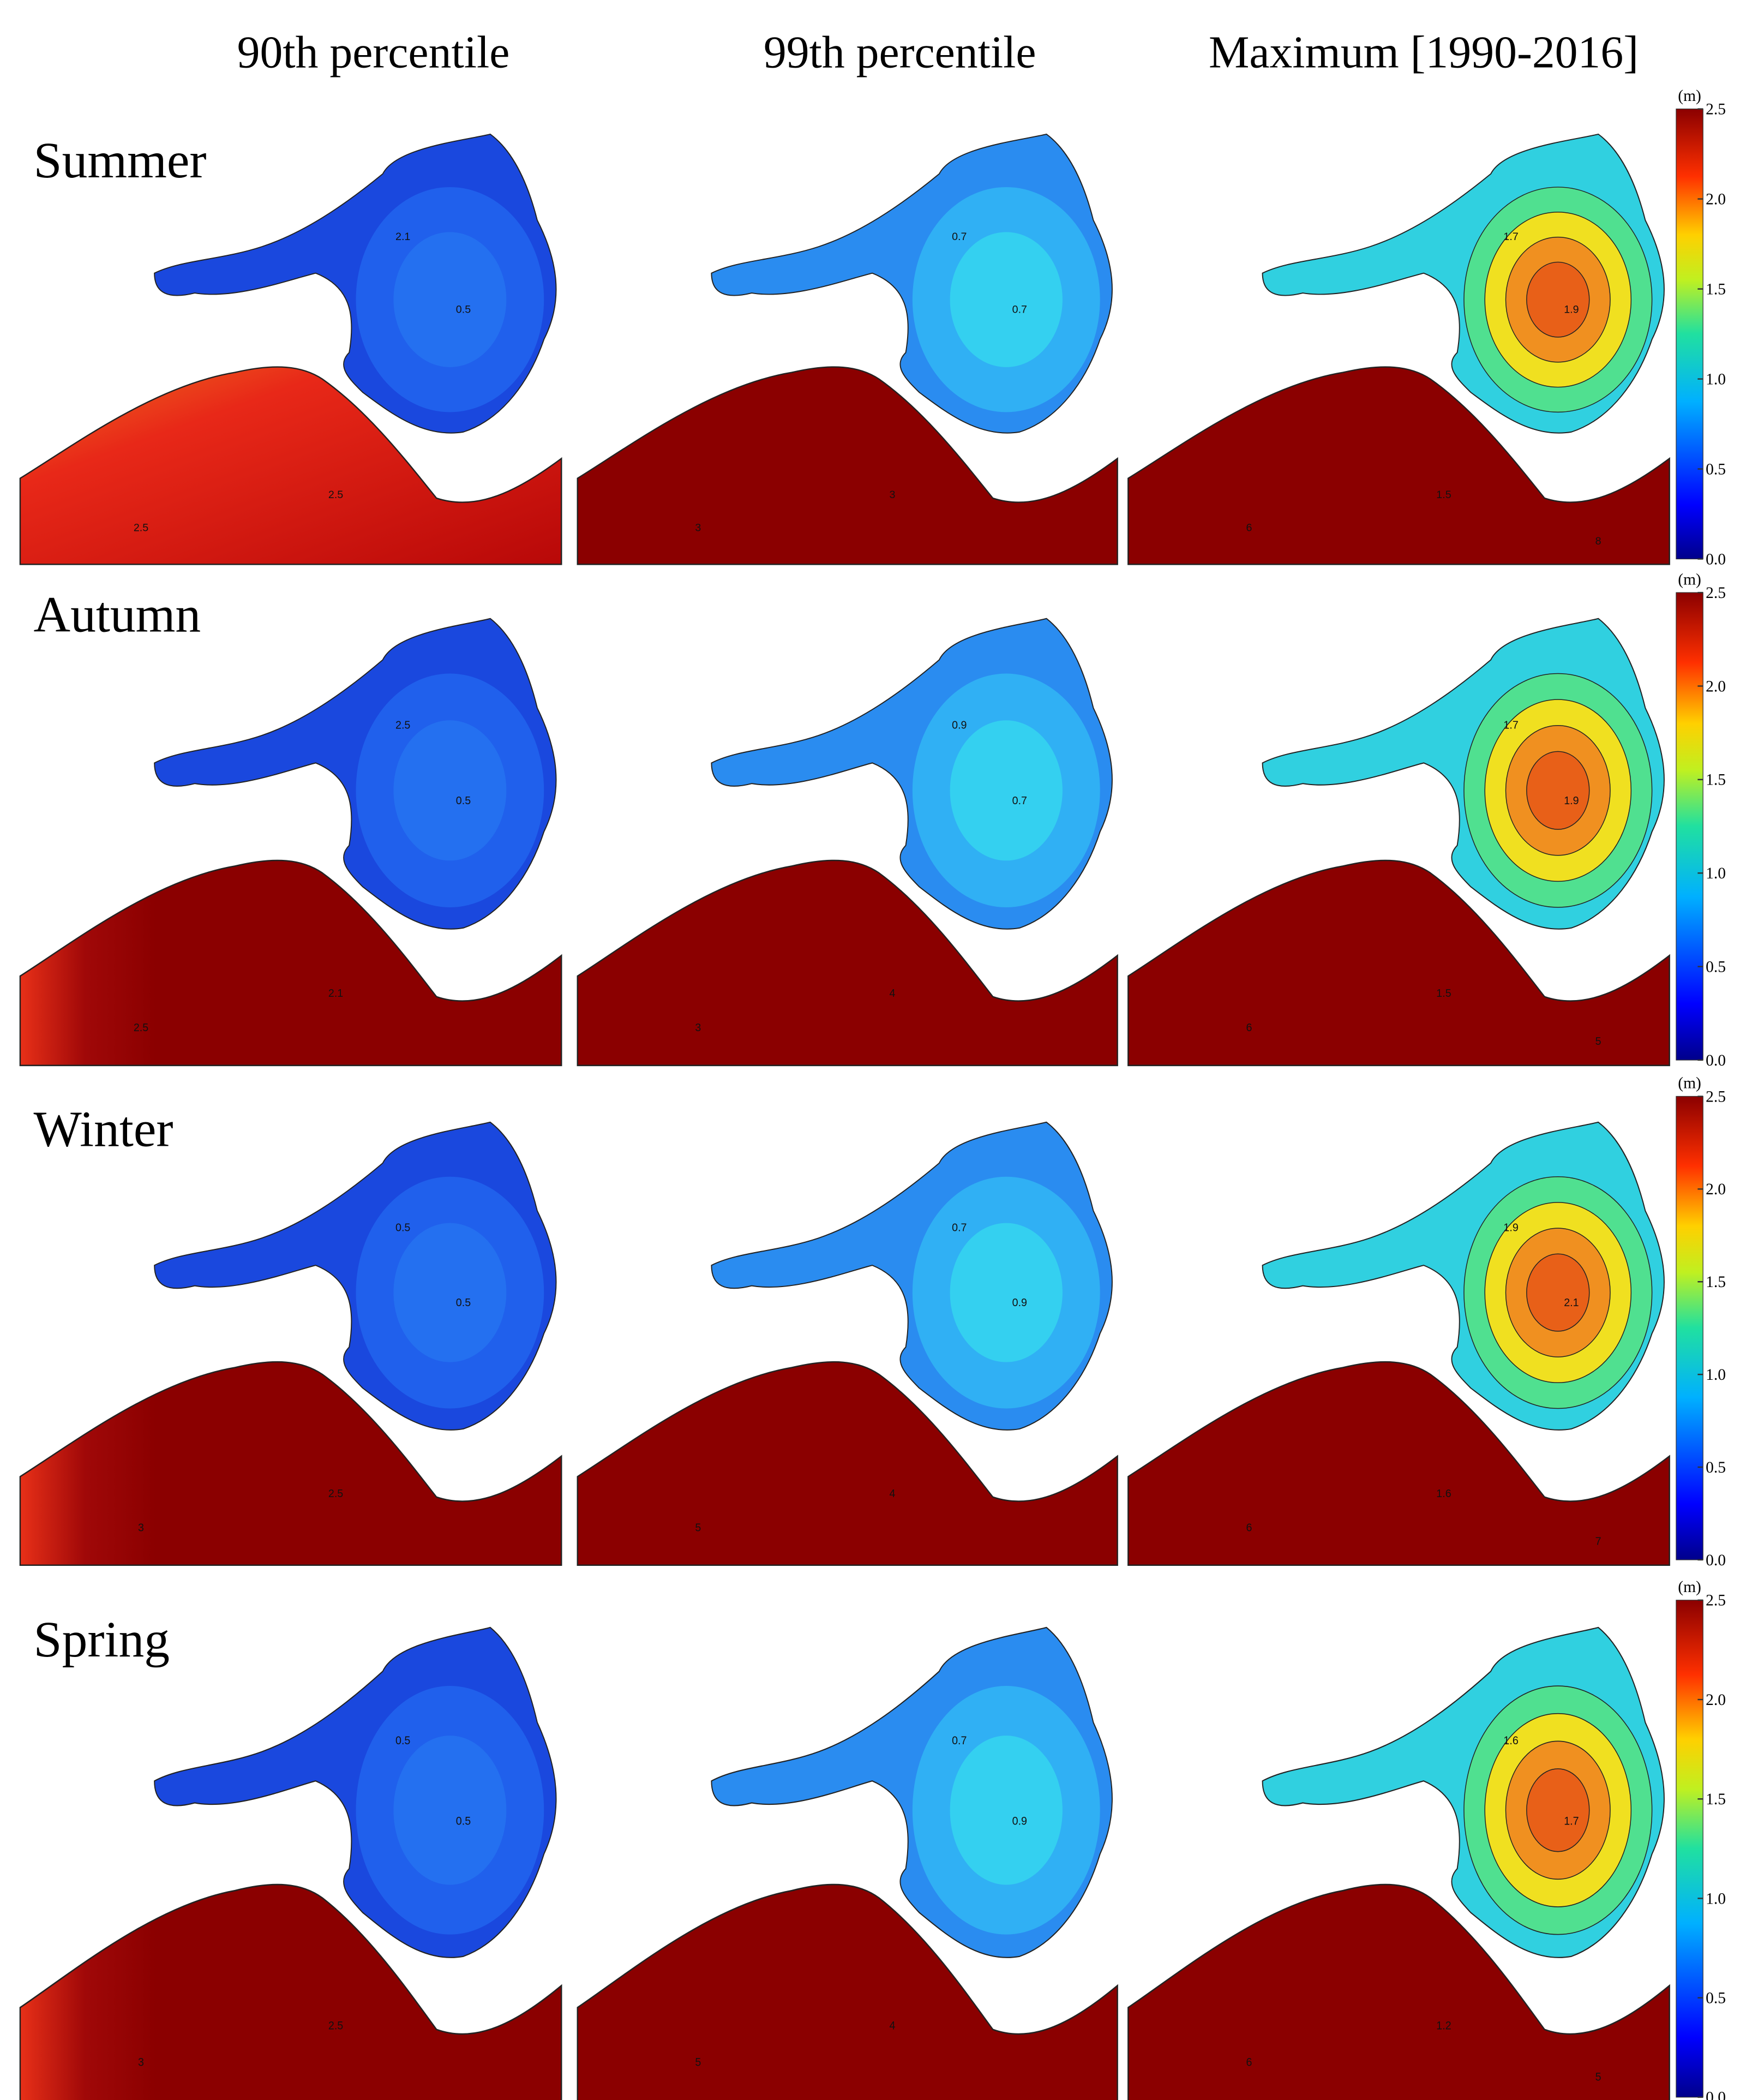 This screenshot has height=2100, width=1746. Describe the element at coordinates (1398, 349) in the screenshot. I see `map-panel: 1.9 1.7 1.5 6 8` at that location.